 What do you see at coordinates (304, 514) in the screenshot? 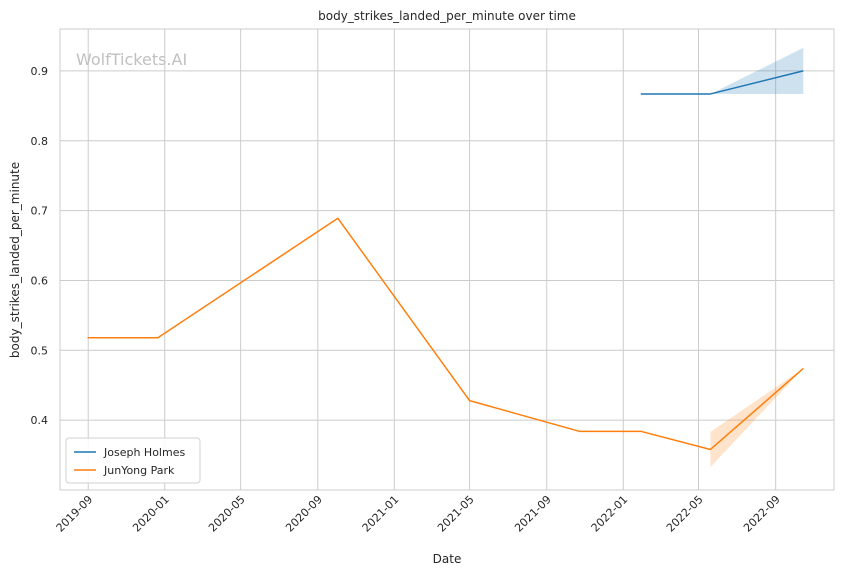
I see `x-tick-label: 2020-09` at bounding box center [304, 514].